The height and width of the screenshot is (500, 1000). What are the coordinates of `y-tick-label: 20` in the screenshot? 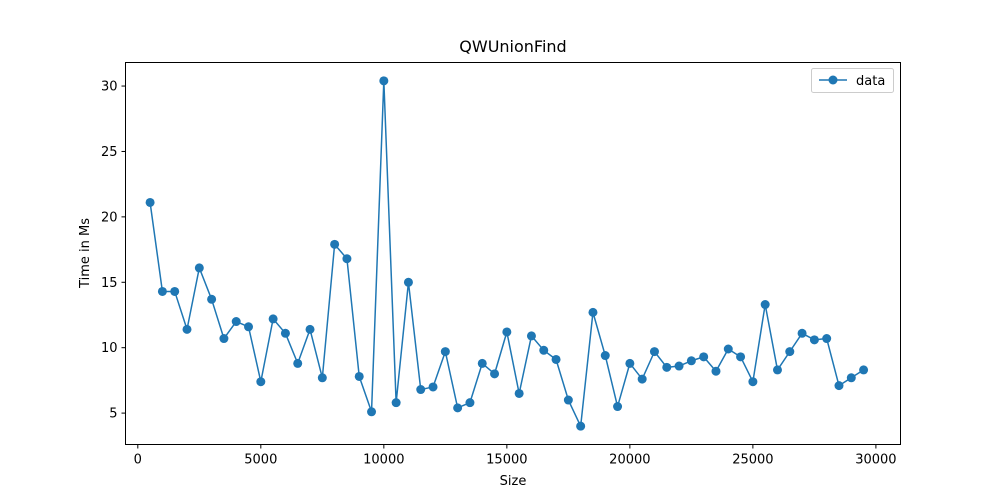 It's located at (109, 217).